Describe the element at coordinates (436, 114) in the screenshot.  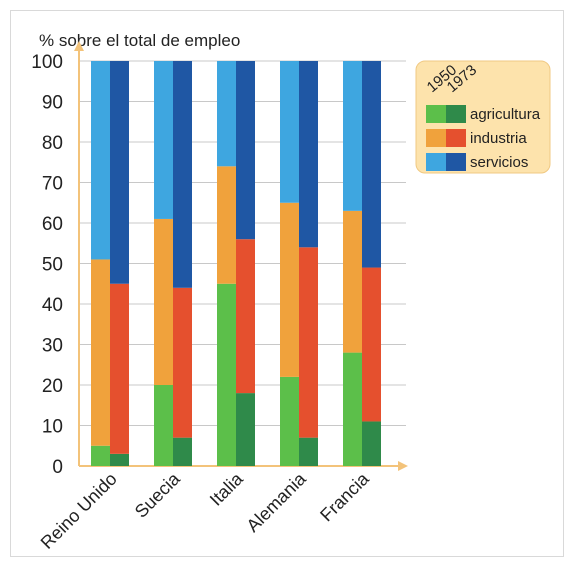
I see `legend-swatch-agricultura-1950` at that location.